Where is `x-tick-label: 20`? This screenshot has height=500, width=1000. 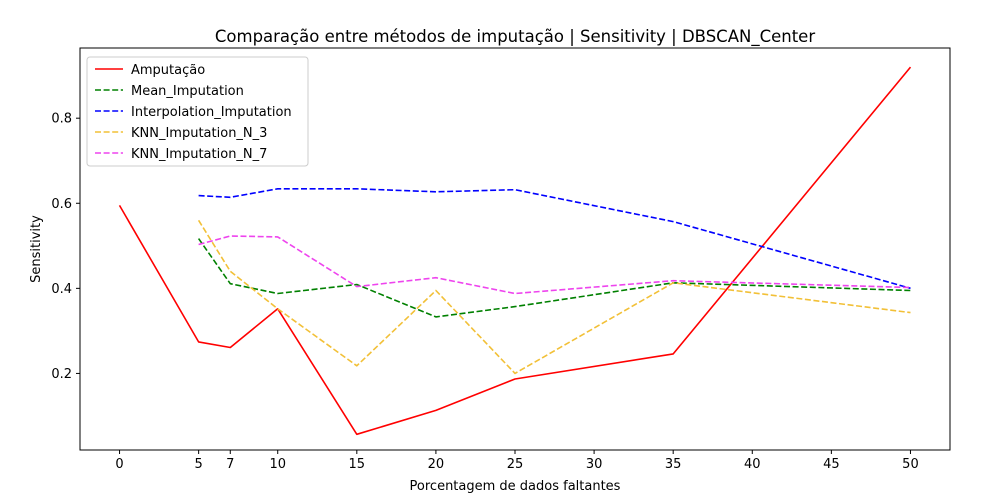
x-tick-label: 20 is located at coordinates (436, 464).